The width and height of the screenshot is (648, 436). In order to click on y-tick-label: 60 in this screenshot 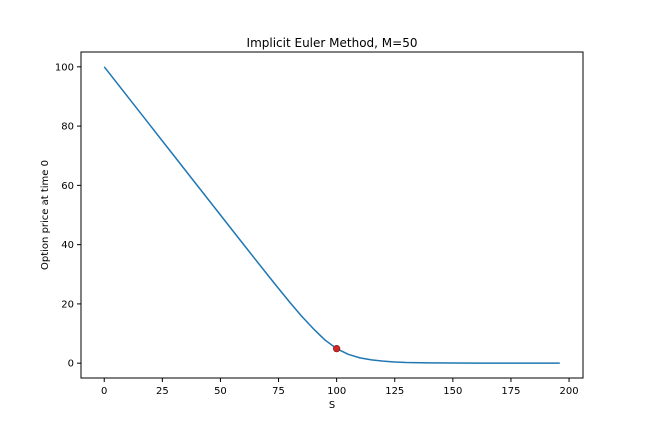, I will do `click(67, 186)`.